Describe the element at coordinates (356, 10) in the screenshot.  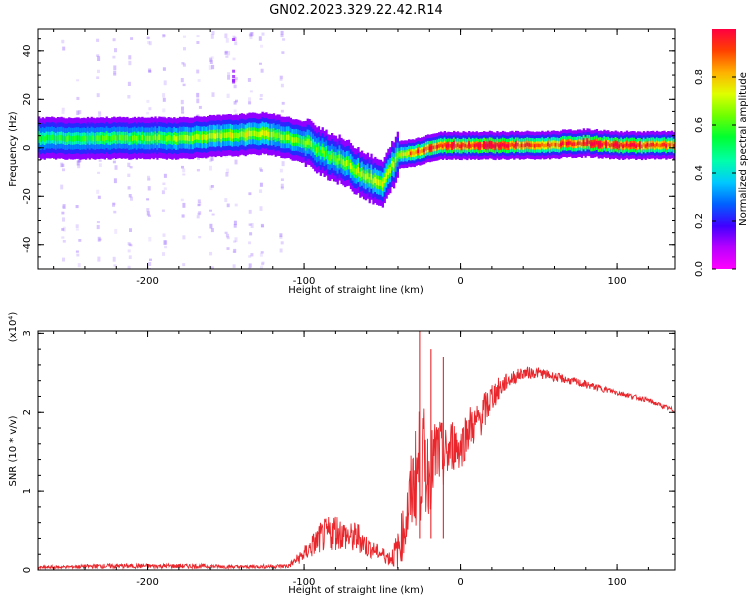
I see `figure-title: GN02.2023.329.22.42.R14` at that location.